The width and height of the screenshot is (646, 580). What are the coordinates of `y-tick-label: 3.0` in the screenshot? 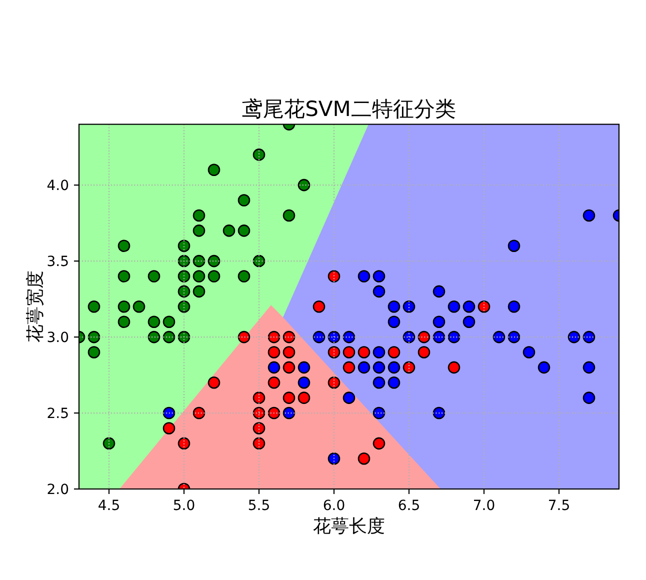 It's located at (57, 338).